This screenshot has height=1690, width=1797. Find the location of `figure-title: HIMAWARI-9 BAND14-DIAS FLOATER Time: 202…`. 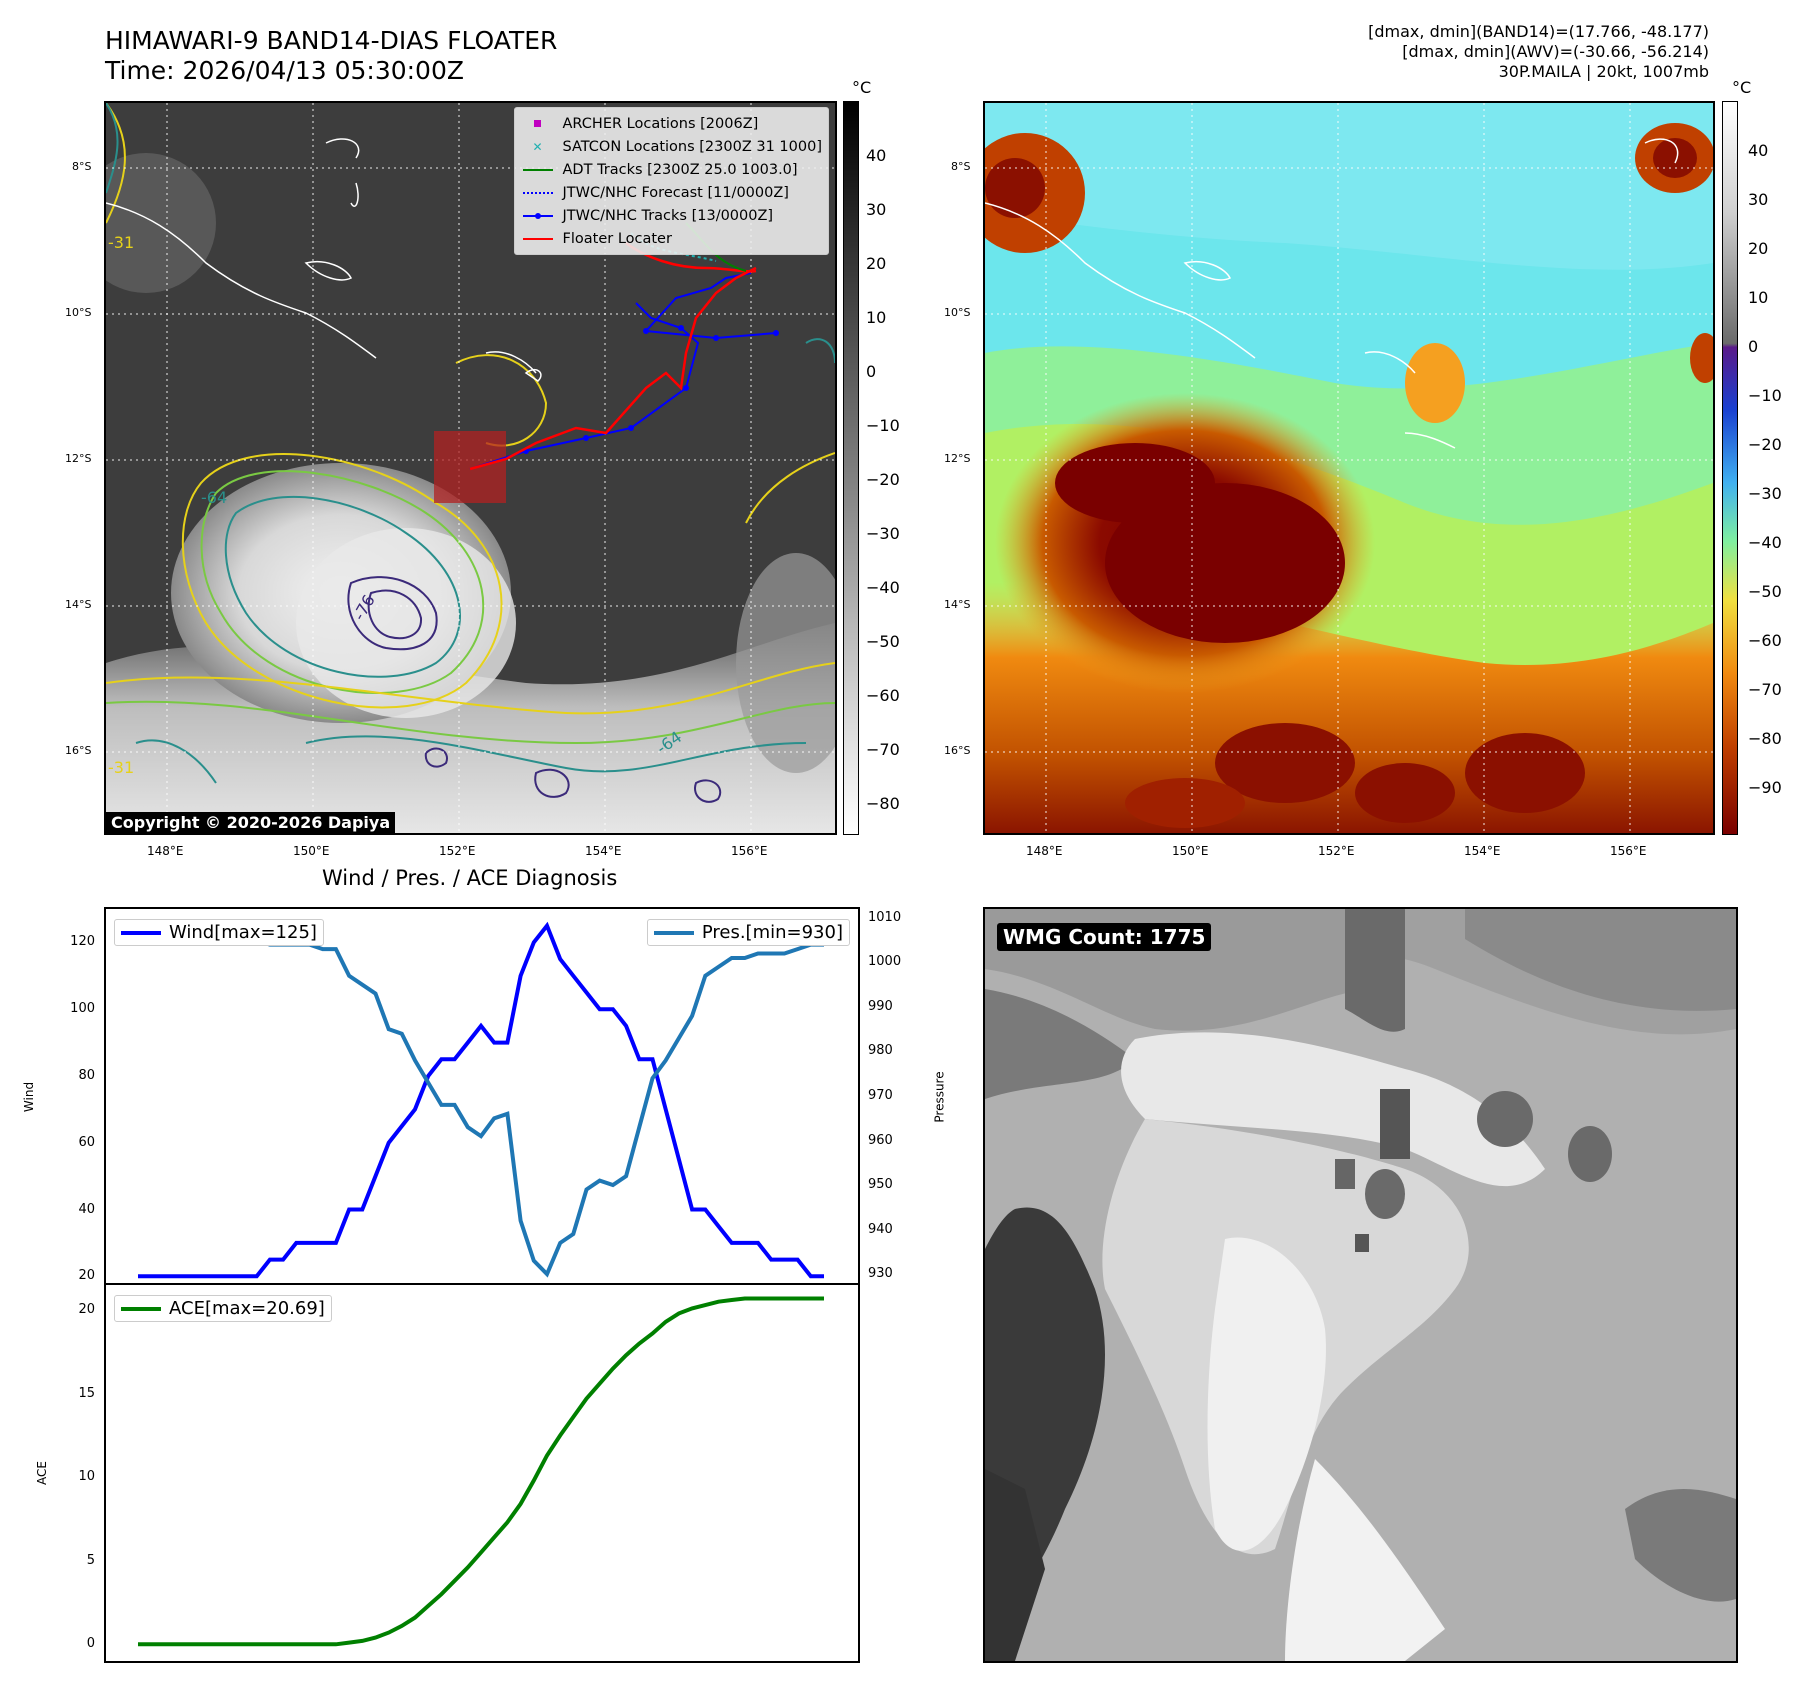

figure-title: HIMAWARI-9 BAND14-DIAS FLOATER Time: 202… is located at coordinates (331, 56).